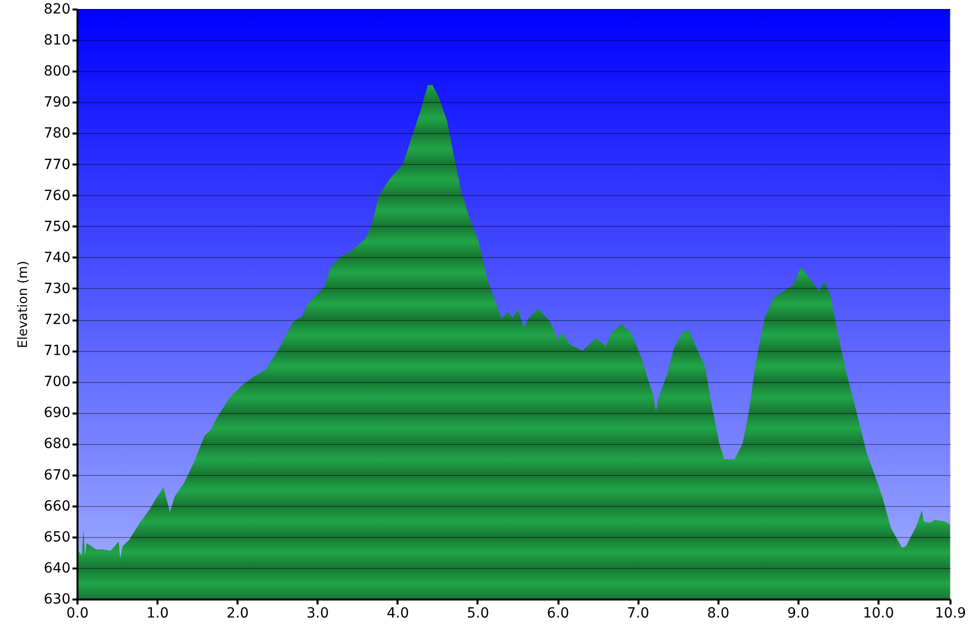 This screenshot has width=974, height=624. Describe the element at coordinates (397, 614) in the screenshot. I see `x-tick-label: 4.0` at that location.